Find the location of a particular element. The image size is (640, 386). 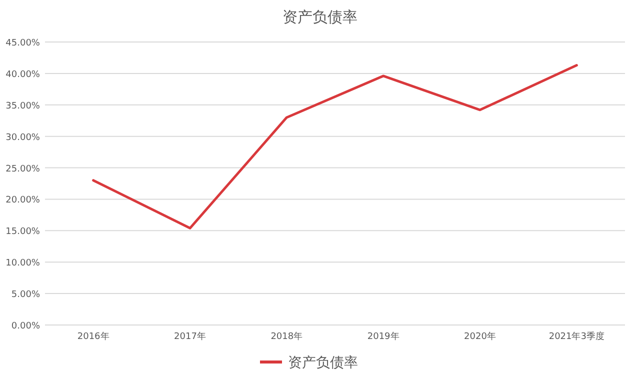

x-tick-label: 2021年3季度 is located at coordinates (576, 336).